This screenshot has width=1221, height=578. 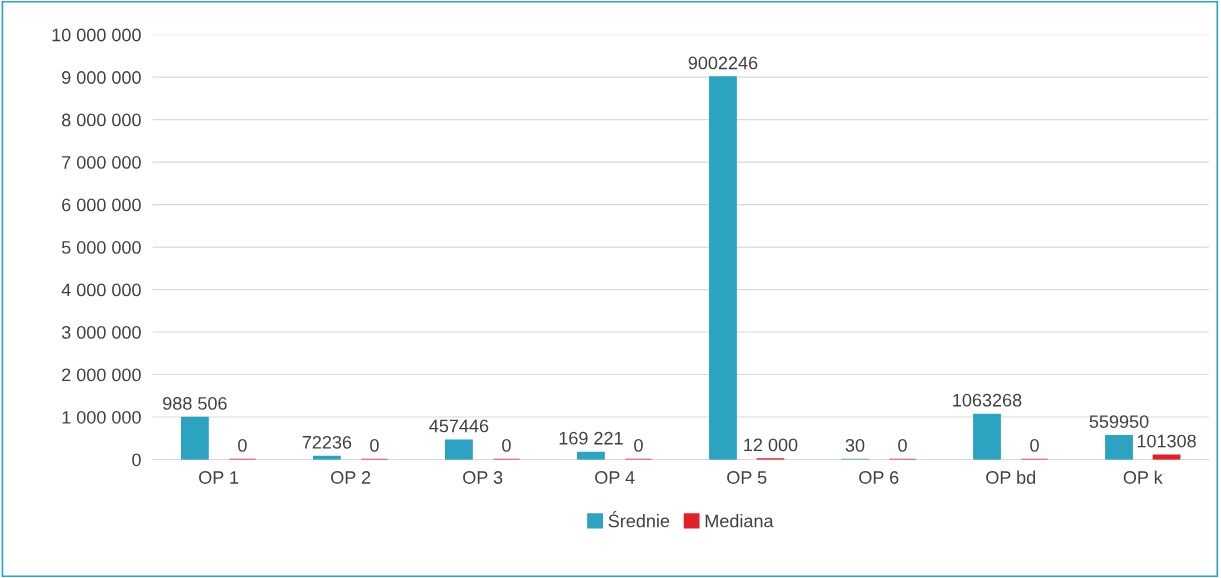 What do you see at coordinates (101, 375) in the screenshot?
I see `y-tick-label: 2 000 000` at bounding box center [101, 375].